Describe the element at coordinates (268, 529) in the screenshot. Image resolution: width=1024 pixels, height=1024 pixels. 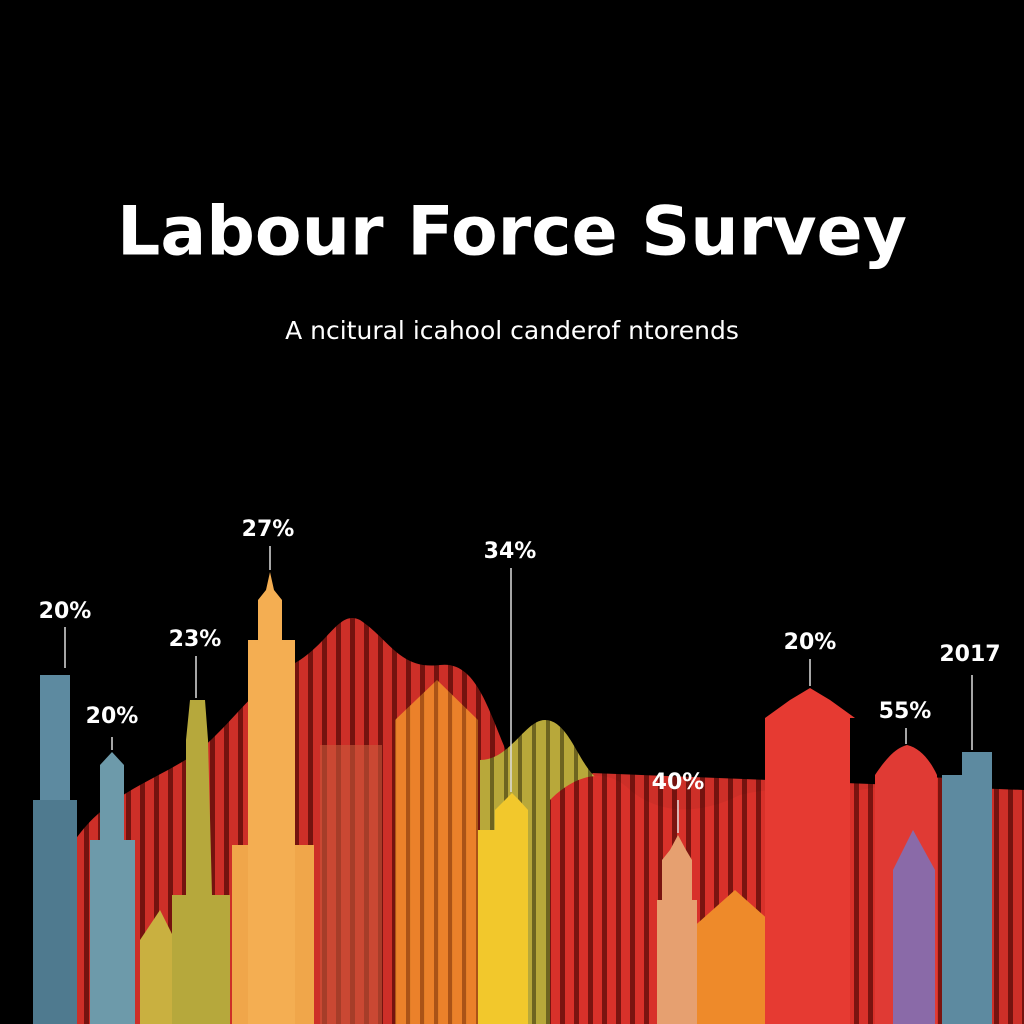
I see `callout-label: 27%` at that location.